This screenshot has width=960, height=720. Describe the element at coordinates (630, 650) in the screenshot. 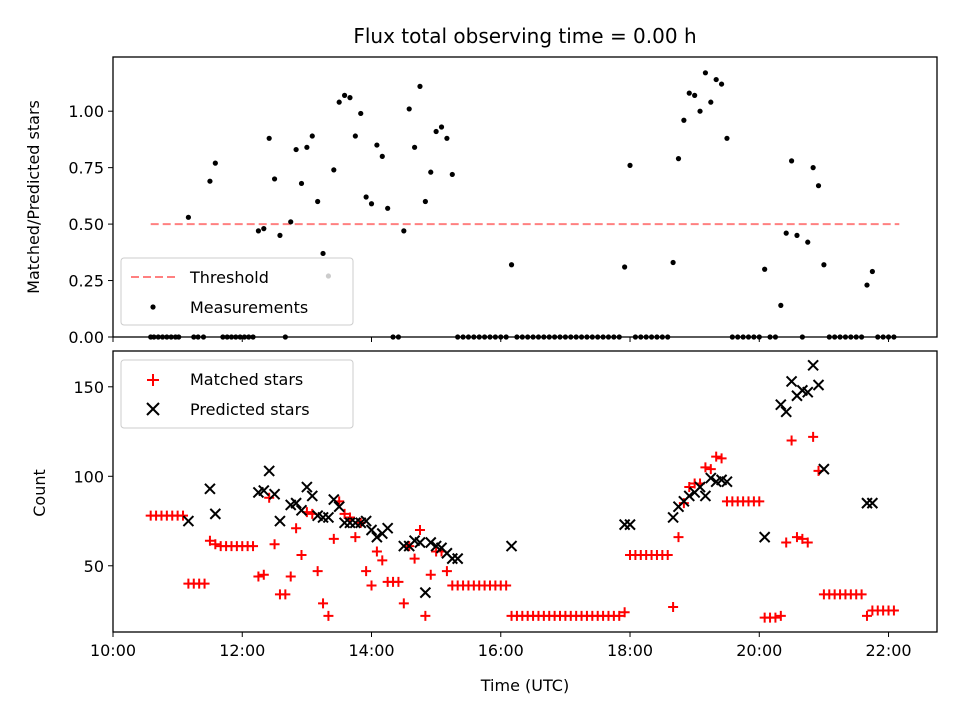

I see `bottom-x-tick-label: 18:00` at that location.